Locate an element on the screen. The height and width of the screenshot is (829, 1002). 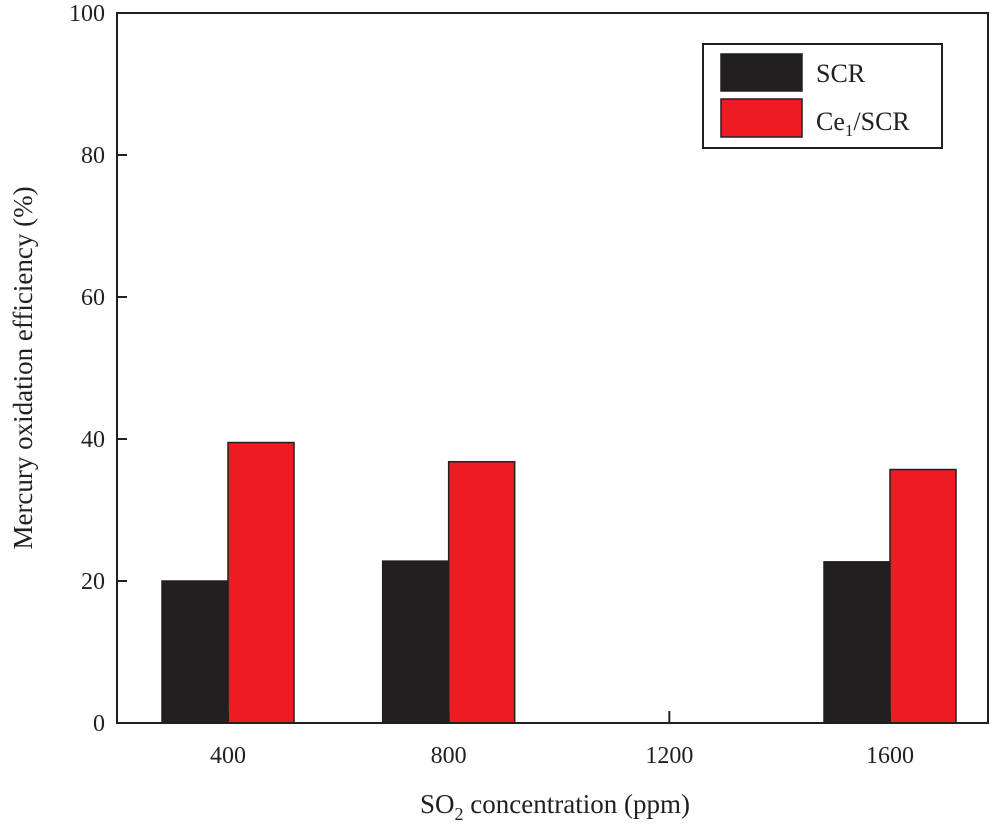
x-axis-title-rest: concentration (ppm) is located at coordinates (577, 804).